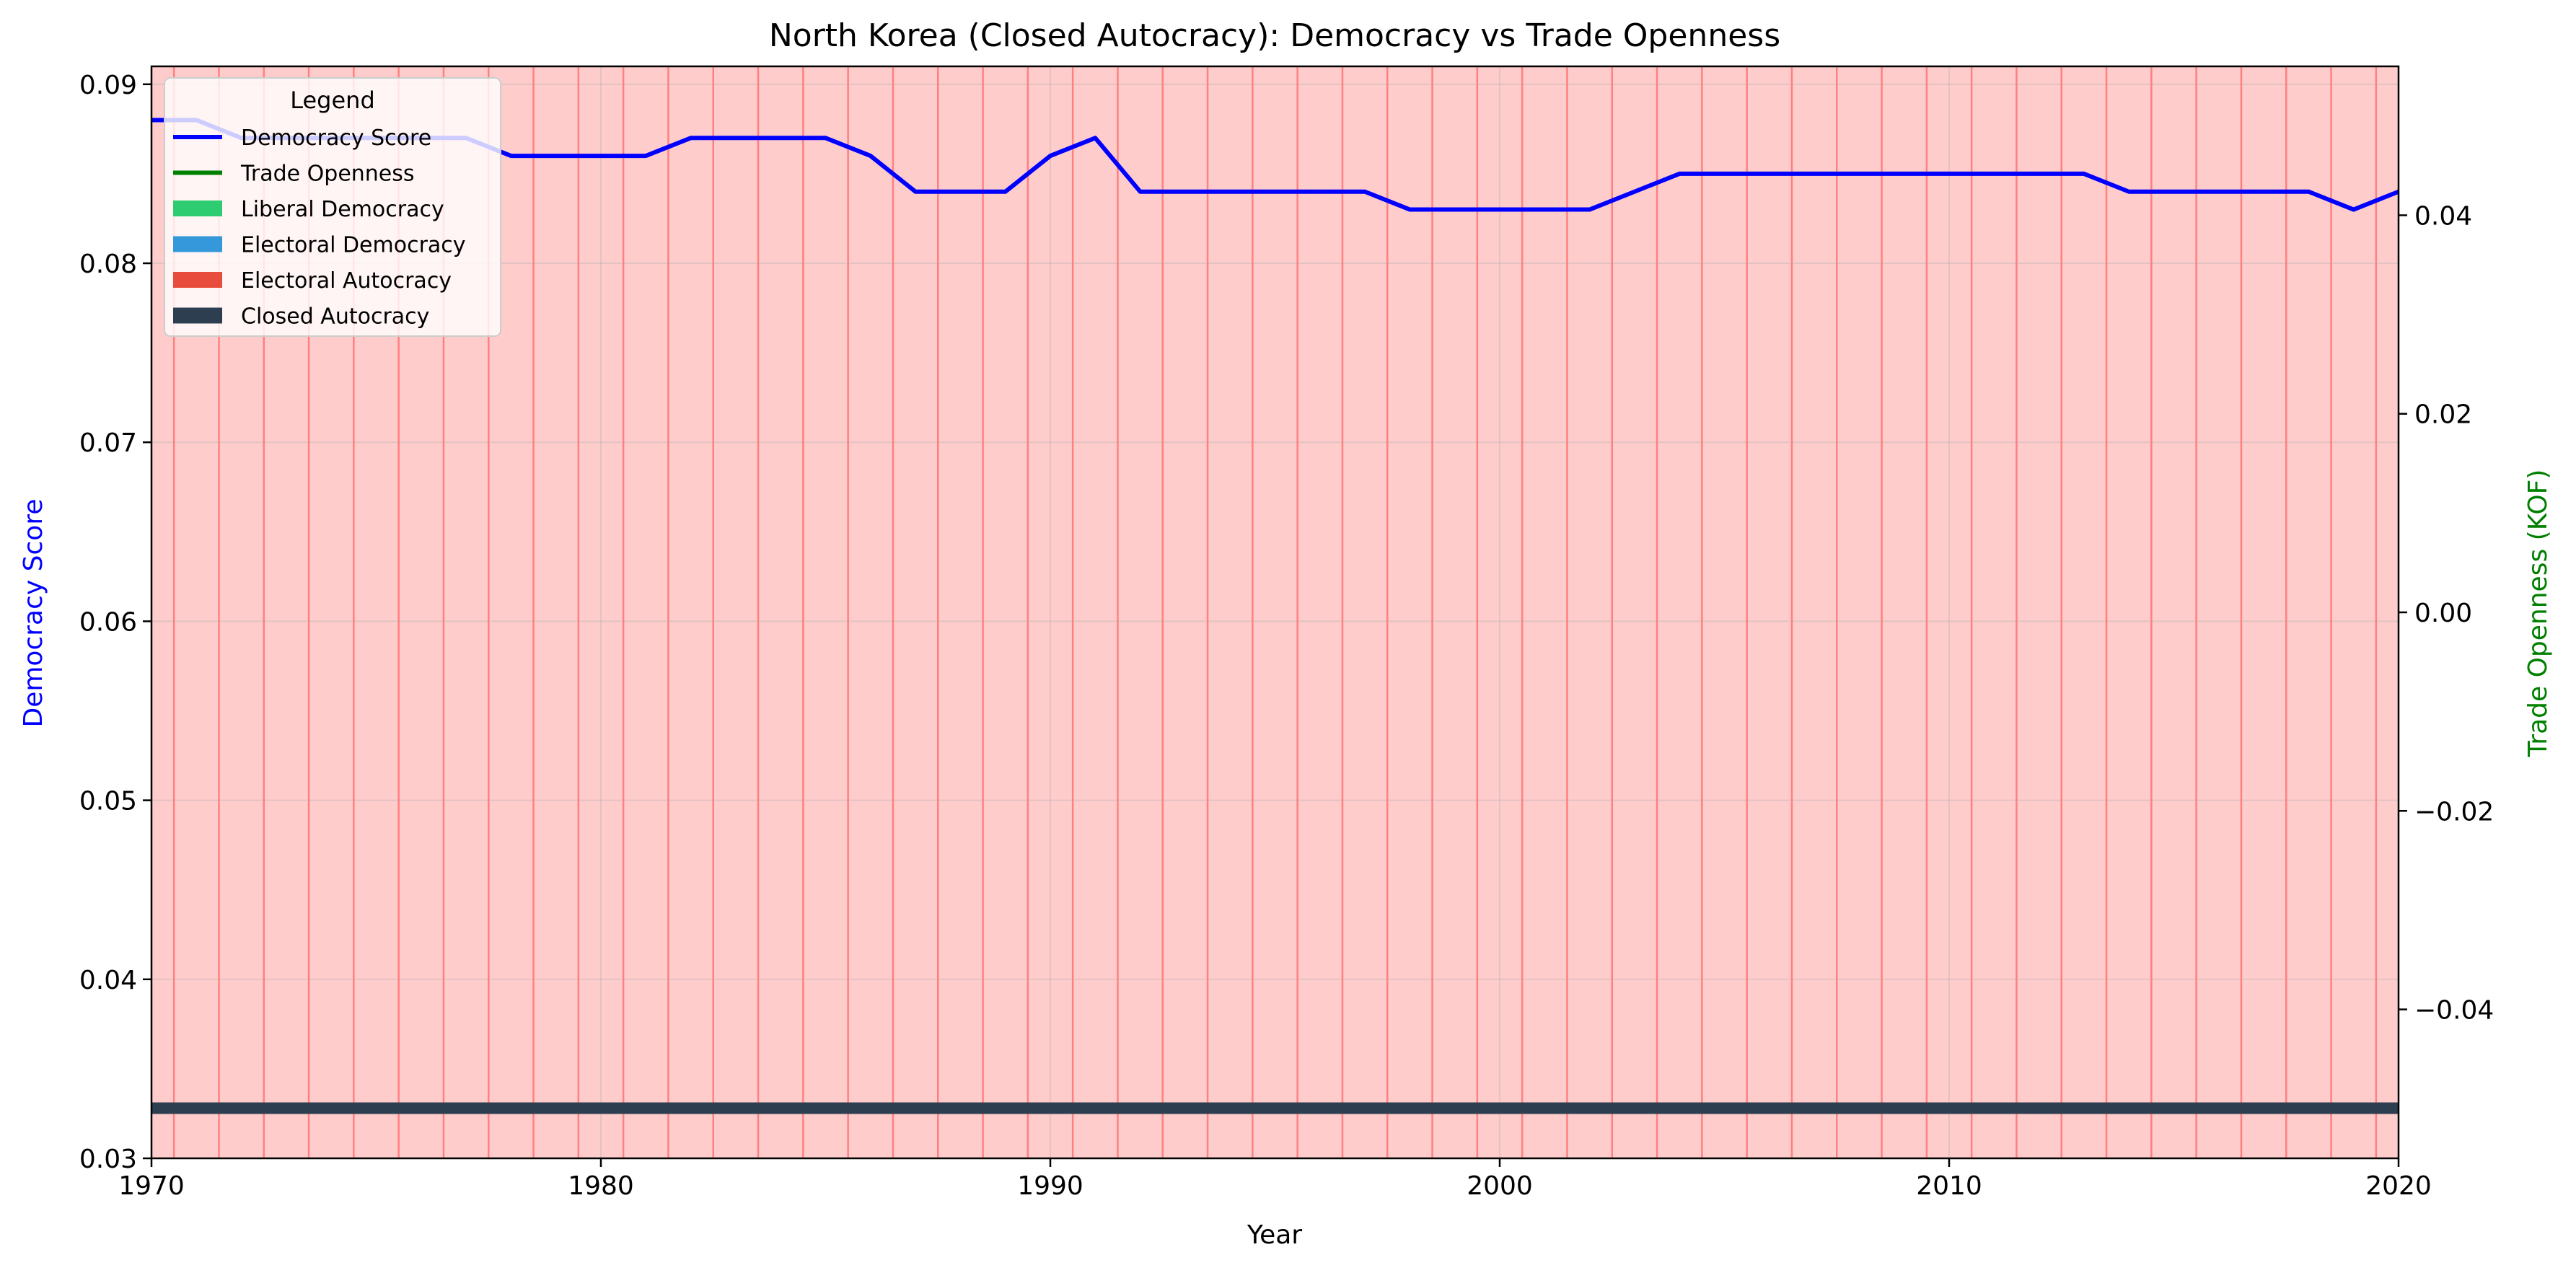 The image size is (2576, 1273). Describe the element at coordinates (2443, 415) in the screenshot. I see `y2-tick-label: 0.02` at that location.